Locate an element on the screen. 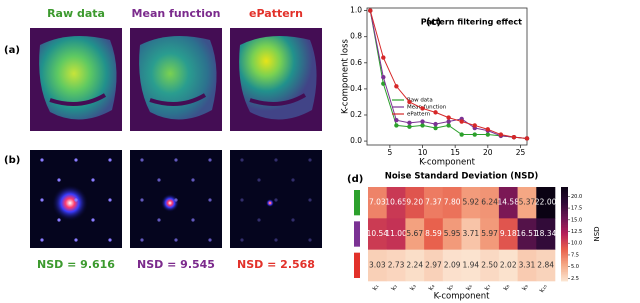  cell-label: 2.09 is located at coordinates (452, 264).